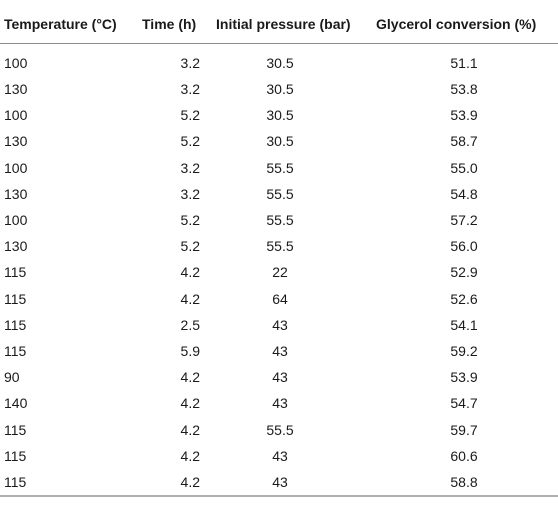 The image size is (558, 515). What do you see at coordinates (464, 24) in the screenshot?
I see `header-conversion: Glycerol conversion (%)` at bounding box center [464, 24].